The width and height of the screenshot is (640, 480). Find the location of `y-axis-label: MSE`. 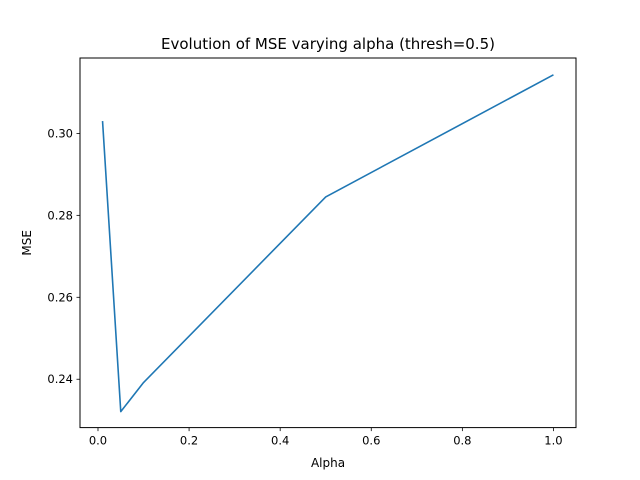

y-axis-label: MSE is located at coordinates (27, 243).